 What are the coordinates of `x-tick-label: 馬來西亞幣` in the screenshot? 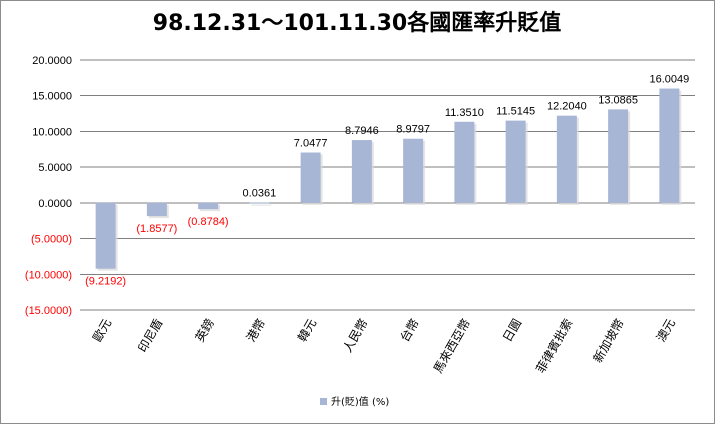 It's located at (452, 346).